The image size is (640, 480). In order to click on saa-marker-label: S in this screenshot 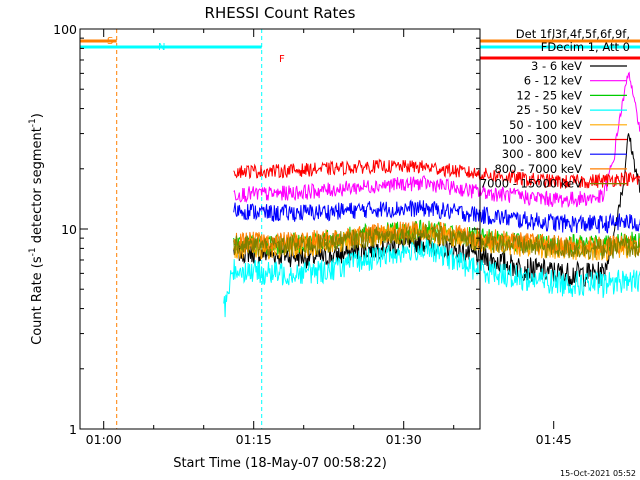, I will do `click(110, 41)`.